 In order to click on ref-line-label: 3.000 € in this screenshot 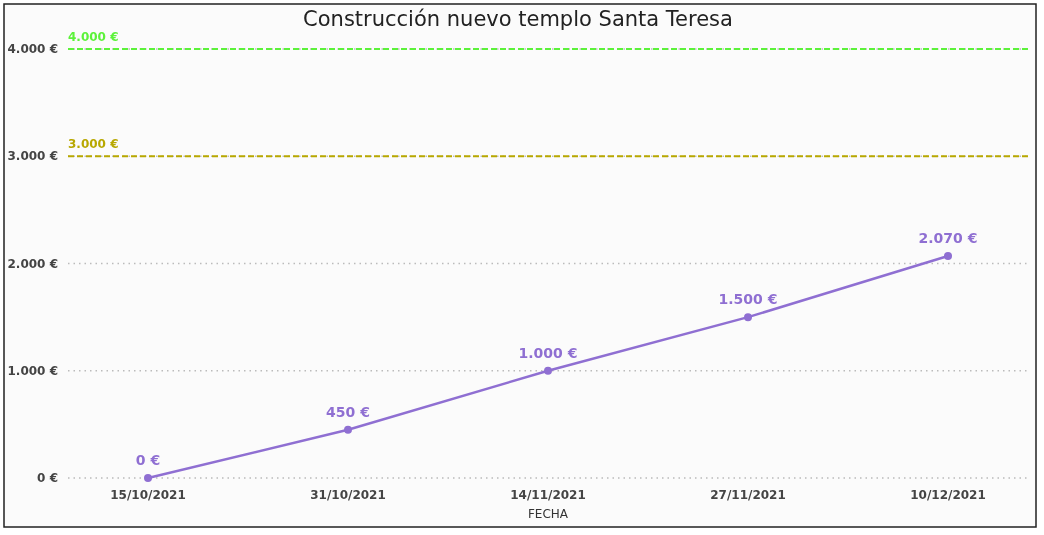, I will do `click(93, 144)`.